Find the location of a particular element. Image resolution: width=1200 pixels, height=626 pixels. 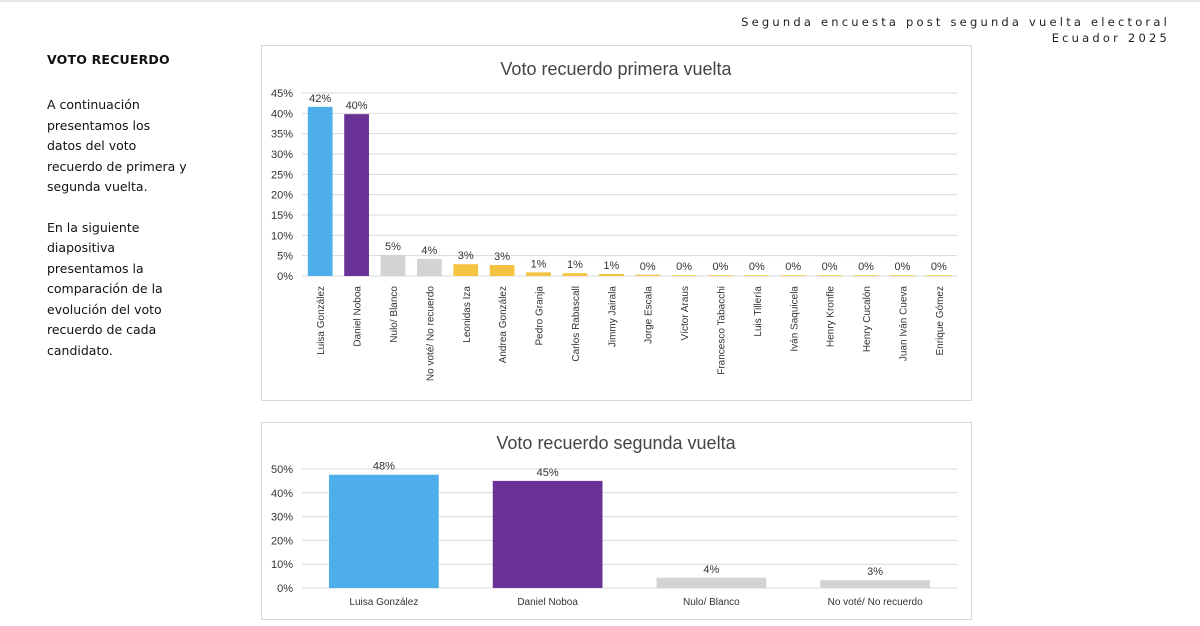

second-round-category-label: No voté/ No recuerdo is located at coordinates (875, 602).